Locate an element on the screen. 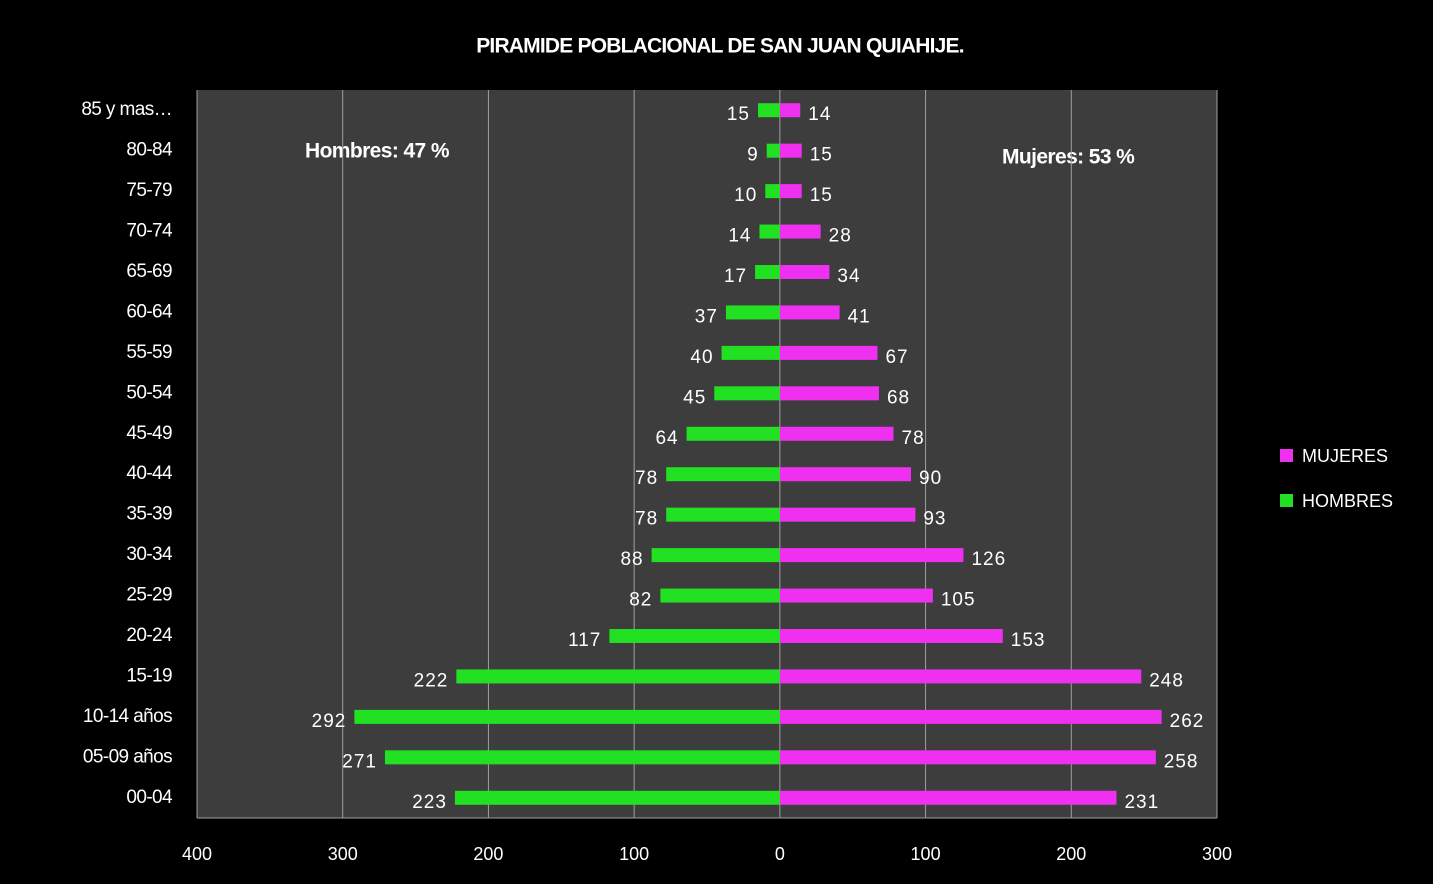 This screenshot has width=1433, height=884. y-tick-label: 45-49 is located at coordinates (149, 433).